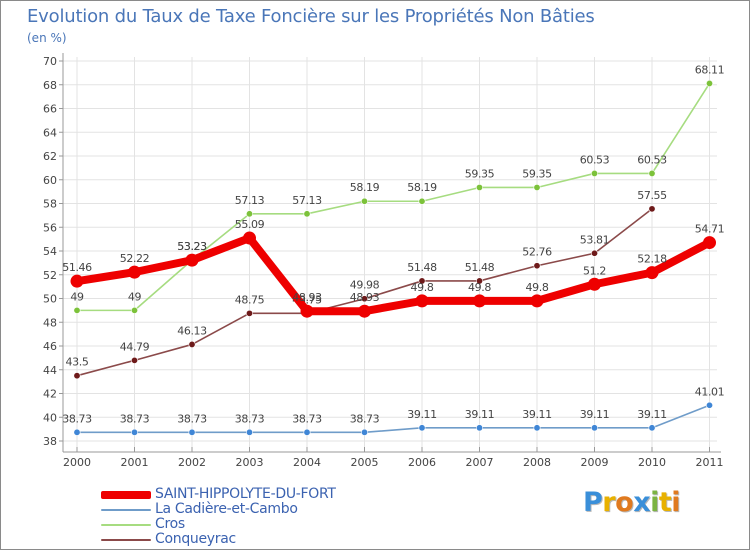  I want to click on legend-label: Cros, so click(170, 524).